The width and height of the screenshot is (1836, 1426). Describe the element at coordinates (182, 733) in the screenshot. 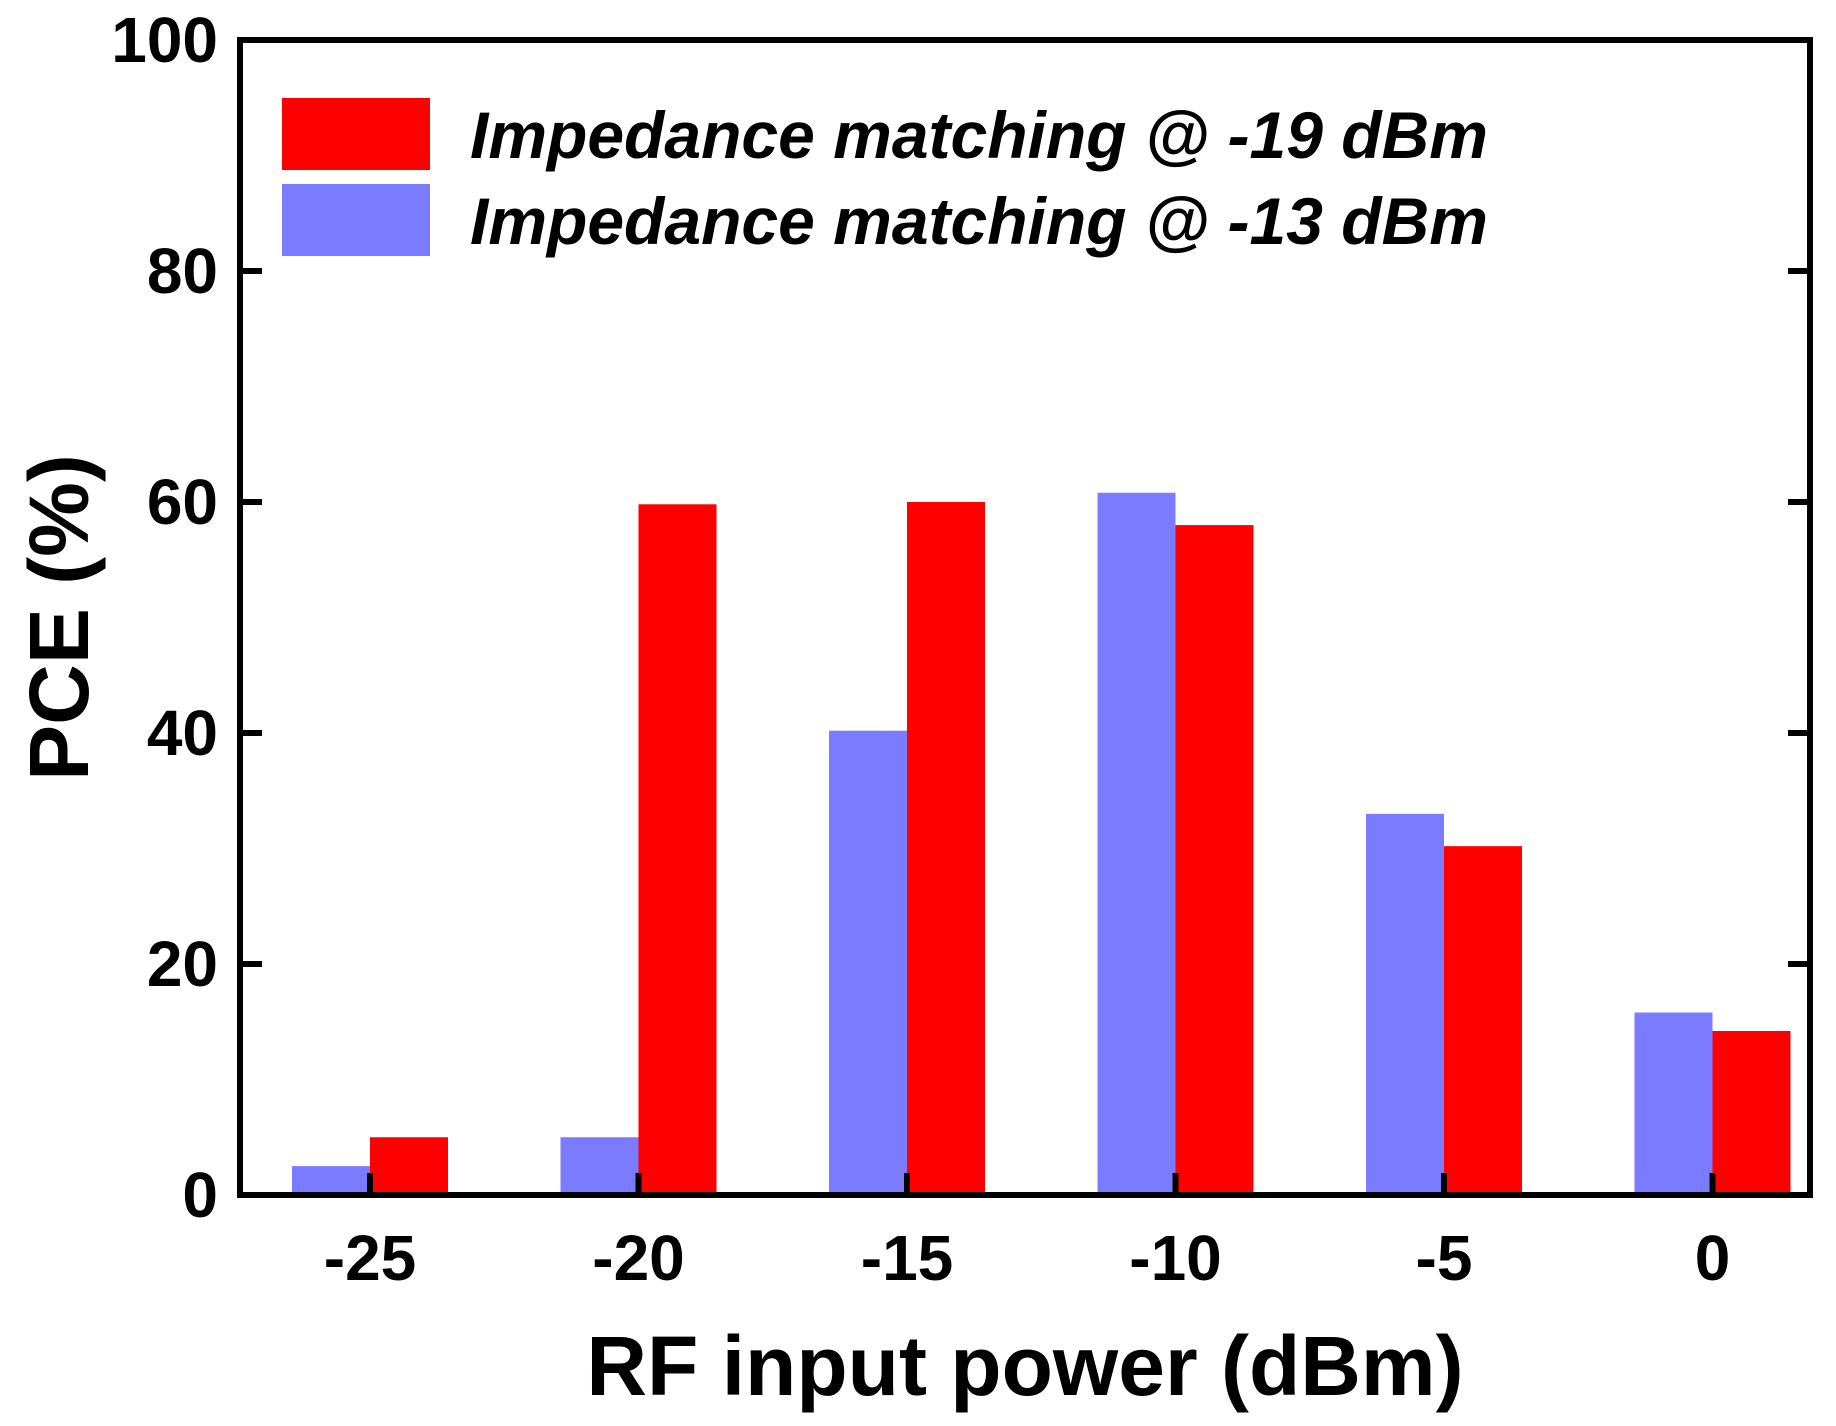

I see `y-tick-label: 40` at that location.